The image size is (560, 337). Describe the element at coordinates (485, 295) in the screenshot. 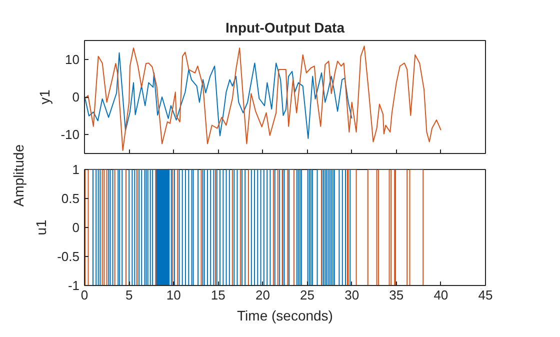

I see `x-tick-label: 45` at that location.